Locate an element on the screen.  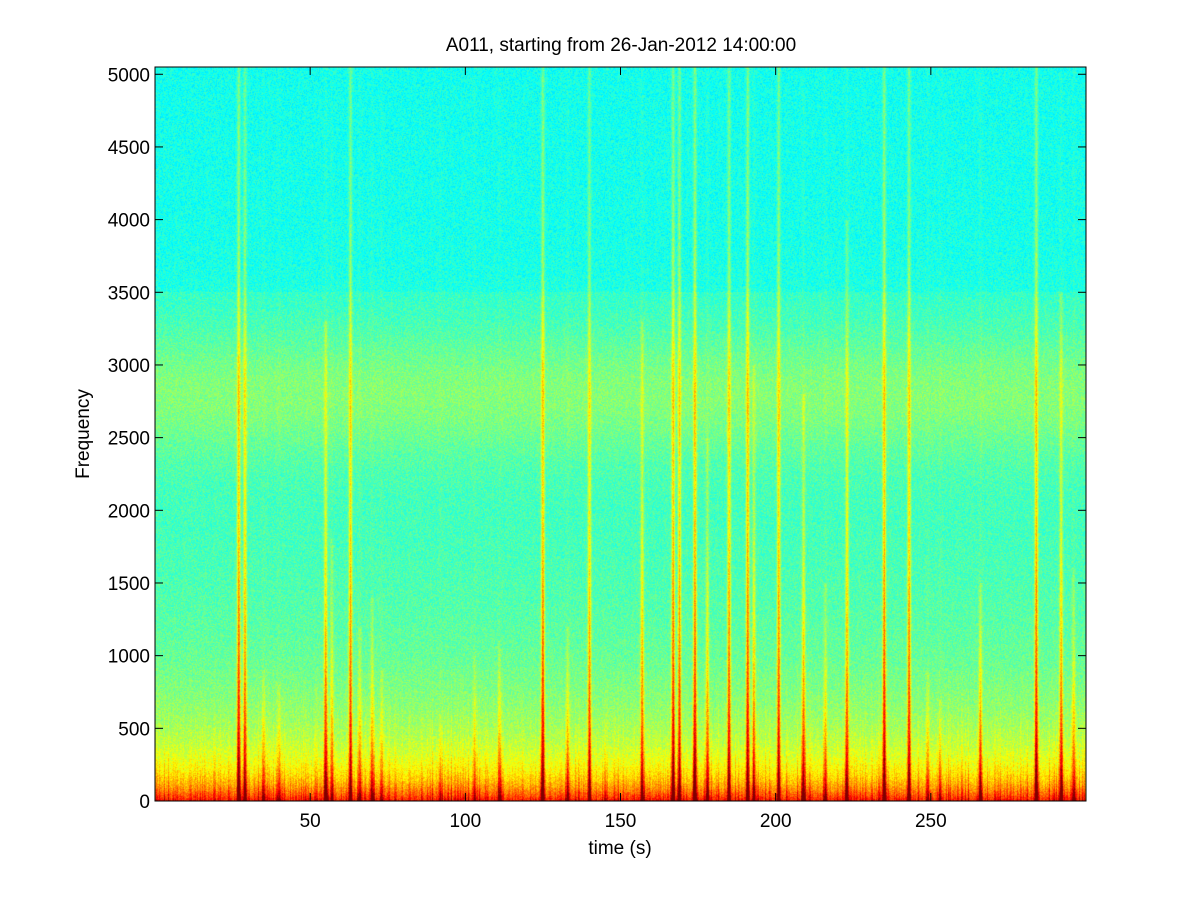
y-tick-label: 1000 is located at coordinates (129, 657).